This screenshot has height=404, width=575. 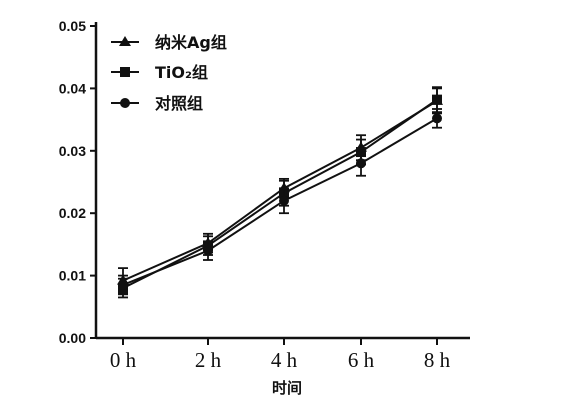 What do you see at coordinates (72, 26) in the screenshot?
I see `y-tick-label: 0.05` at bounding box center [72, 26].